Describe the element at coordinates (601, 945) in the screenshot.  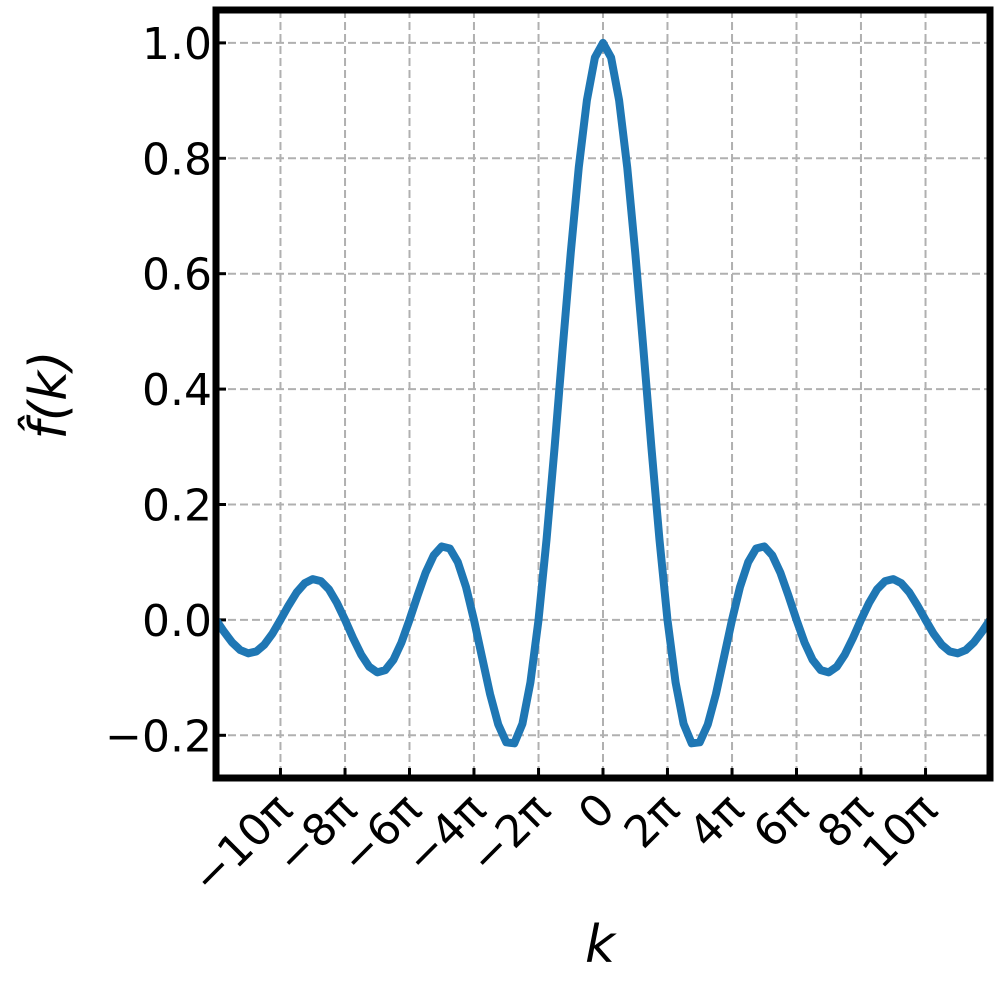
I see `x-axis-label: k` at that location.